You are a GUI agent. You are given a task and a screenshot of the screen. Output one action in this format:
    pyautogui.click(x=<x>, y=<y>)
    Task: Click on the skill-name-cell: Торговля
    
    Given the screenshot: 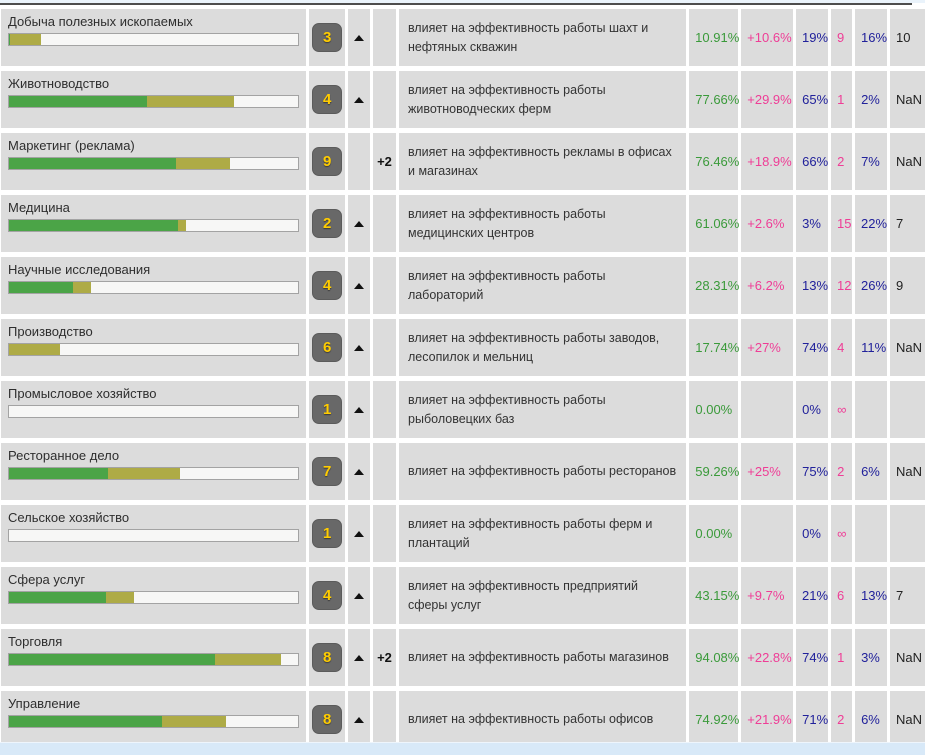 What is the action you would take?
    pyautogui.click(x=154, y=657)
    